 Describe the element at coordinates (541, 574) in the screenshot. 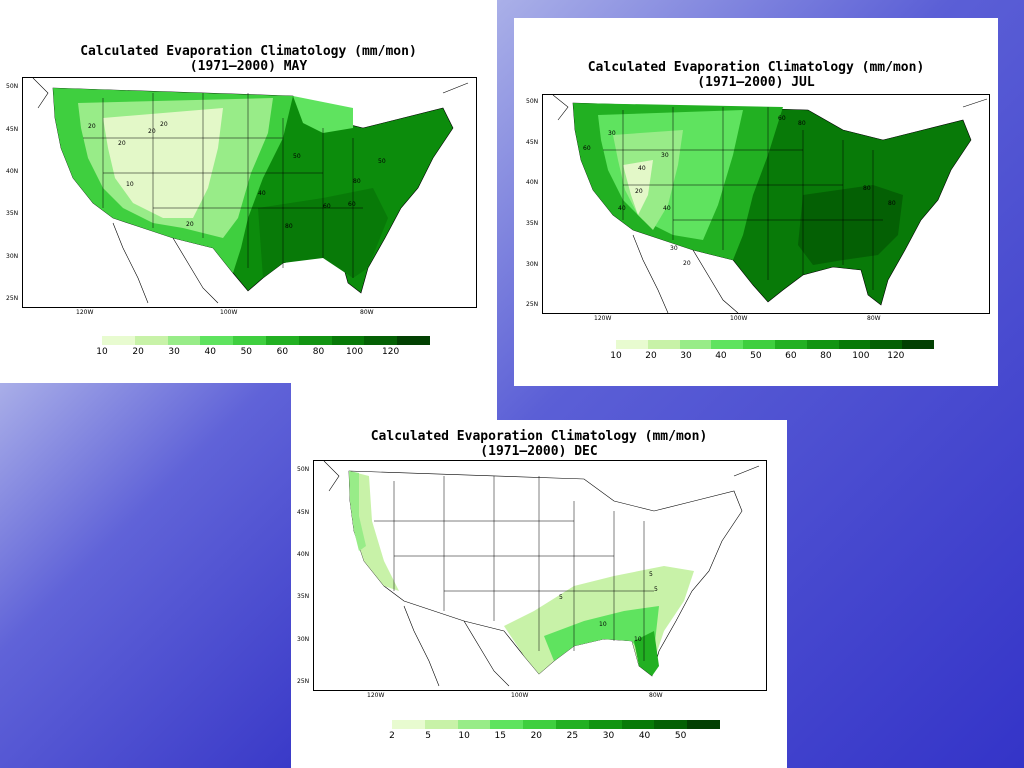

I see `map-svg: 5 5 10 5 10` at that location.